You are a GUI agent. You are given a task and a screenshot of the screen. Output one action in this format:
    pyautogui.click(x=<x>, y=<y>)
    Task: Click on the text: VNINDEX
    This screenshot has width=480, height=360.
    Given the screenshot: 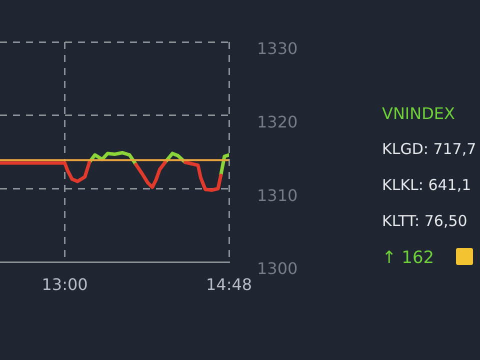 What is the action you would take?
    pyautogui.click(x=418, y=113)
    